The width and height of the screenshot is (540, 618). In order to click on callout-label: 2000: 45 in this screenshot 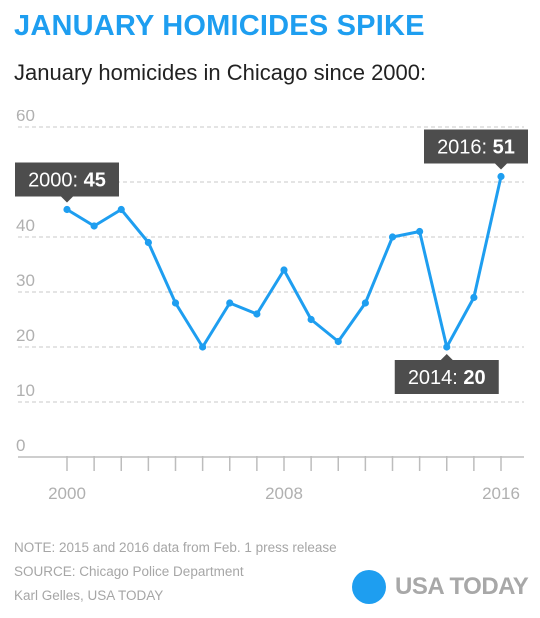, I will do `click(67, 181)`.